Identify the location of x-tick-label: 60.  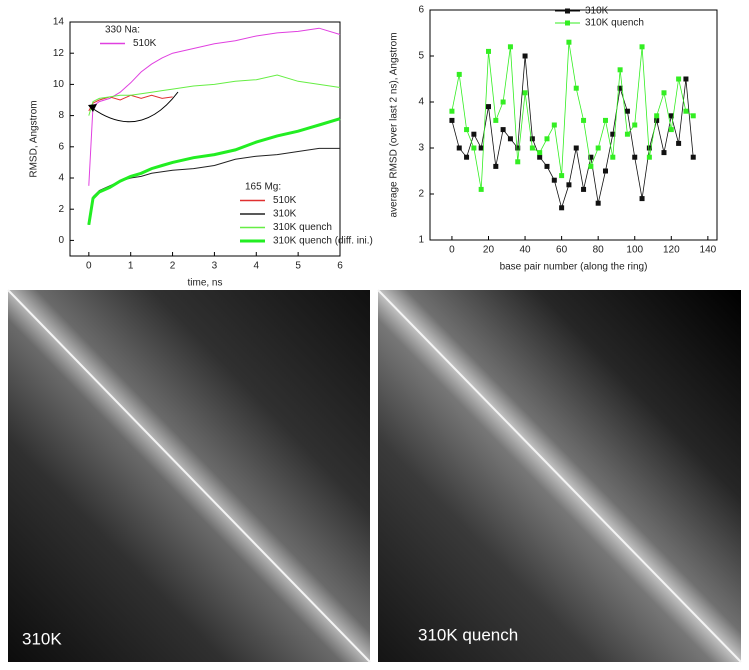
(562, 250).